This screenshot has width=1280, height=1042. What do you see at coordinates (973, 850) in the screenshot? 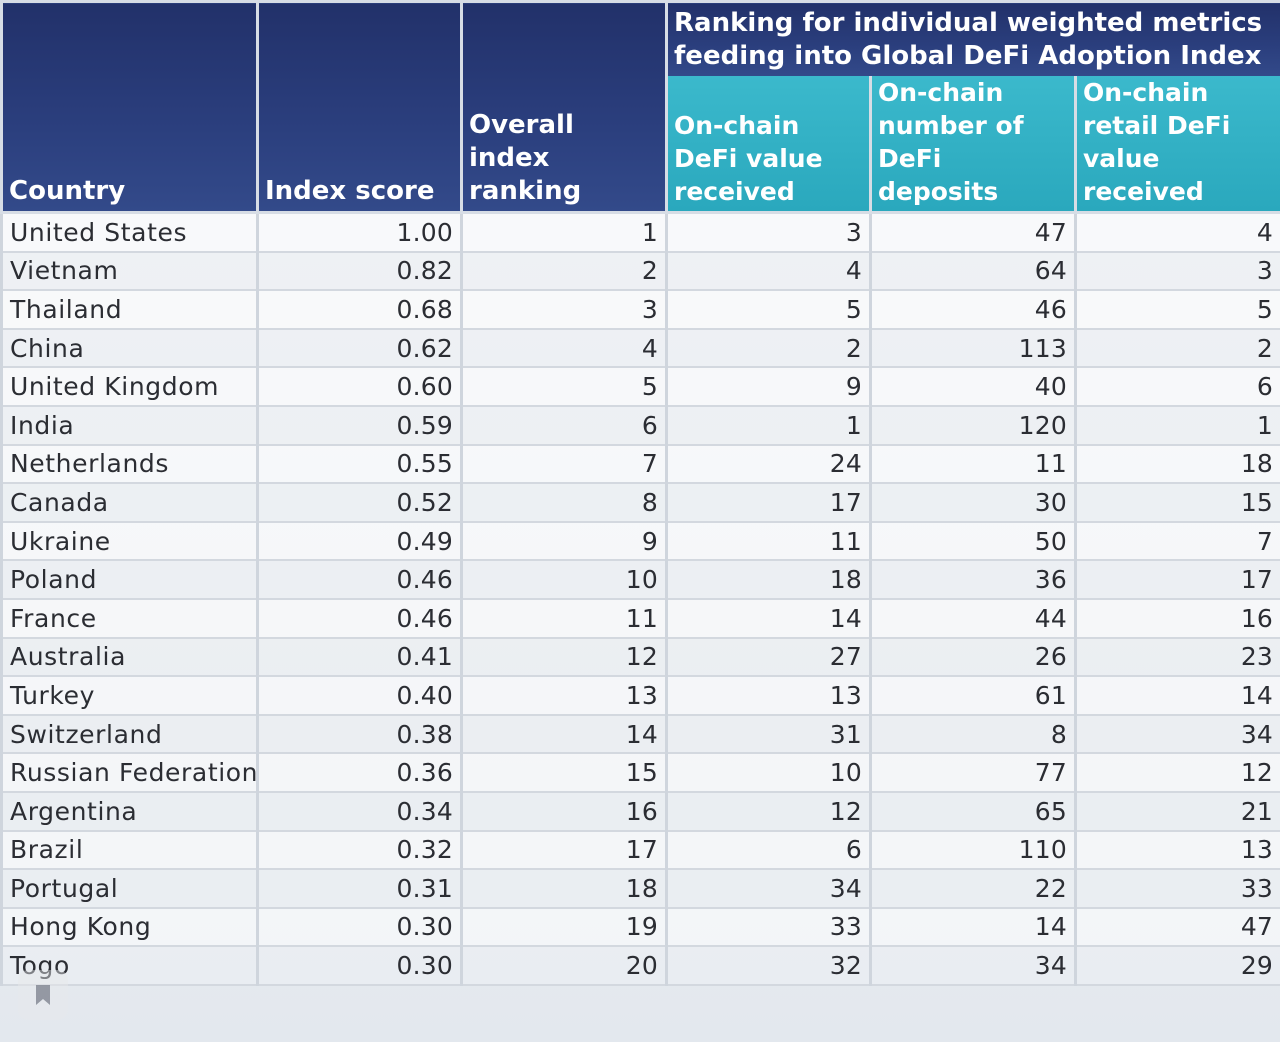
I see `cell-defi-deposits-rank: 110` at bounding box center [973, 850].